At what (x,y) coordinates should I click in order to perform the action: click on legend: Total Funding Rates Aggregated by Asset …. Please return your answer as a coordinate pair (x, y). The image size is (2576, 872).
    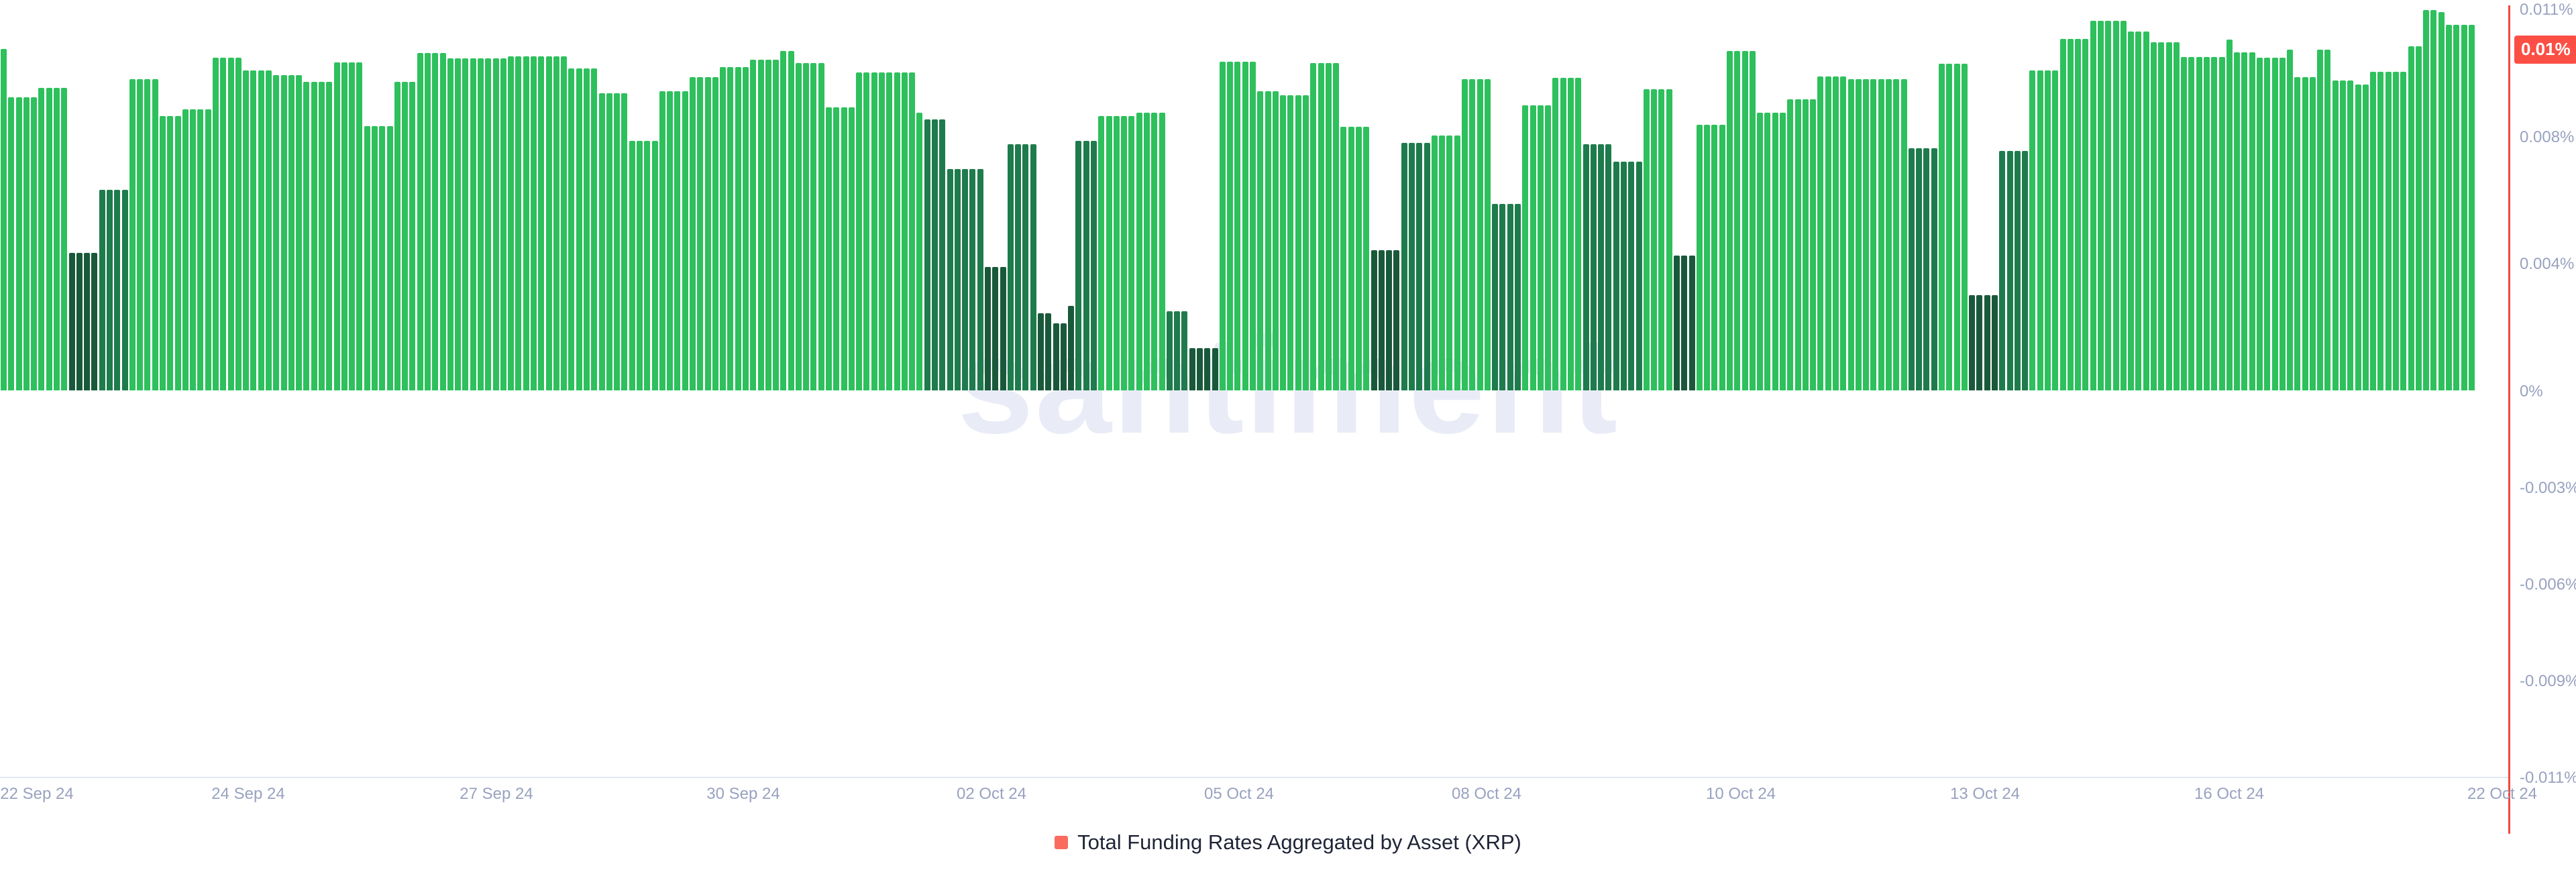
    Looking at the image, I should click on (1288, 843).